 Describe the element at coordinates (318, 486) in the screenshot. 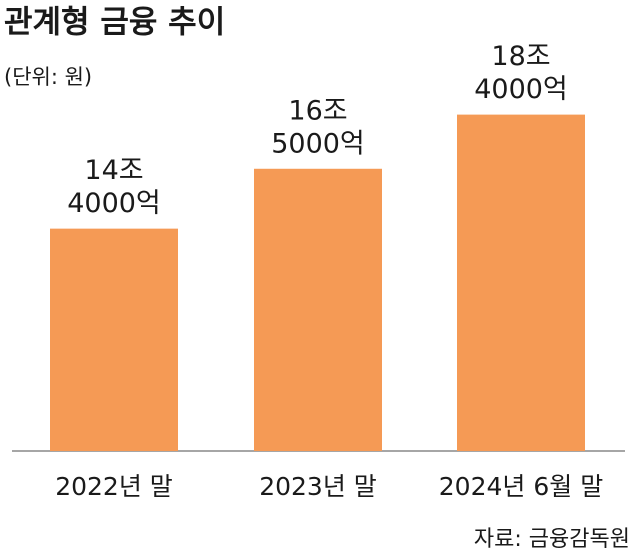

I see `x-tick-label: 2023년 말` at that location.